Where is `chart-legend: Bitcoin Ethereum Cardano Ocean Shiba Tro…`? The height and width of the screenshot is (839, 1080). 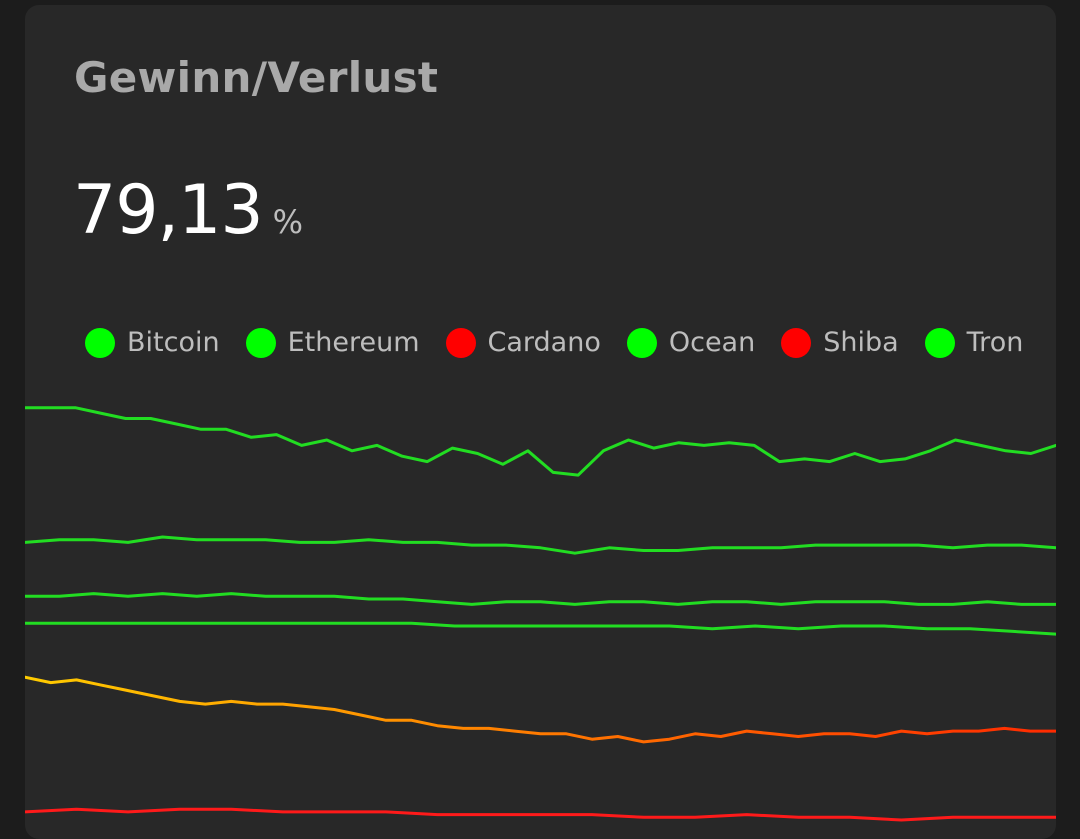 chart-legend: Bitcoin Ethereum Cardano Ocean Shiba Tro… is located at coordinates (567, 342).